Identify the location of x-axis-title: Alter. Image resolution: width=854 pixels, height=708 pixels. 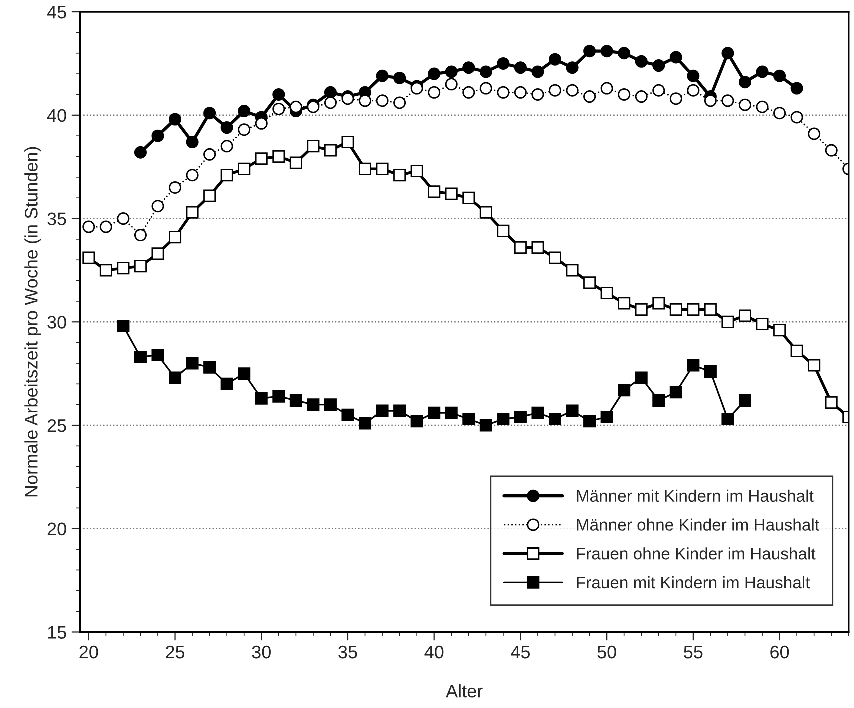
(464, 691).